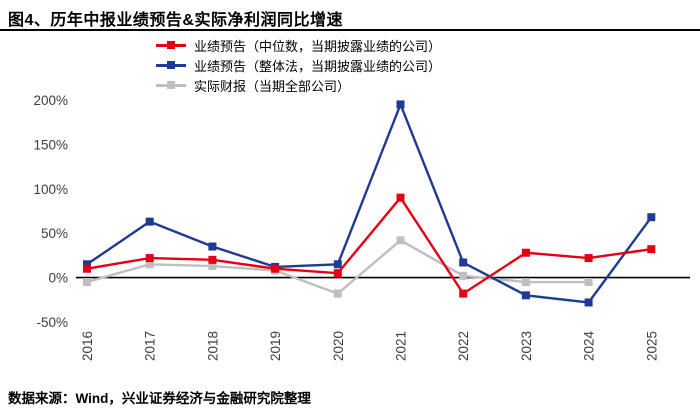  Describe the element at coordinates (463, 346) in the screenshot. I see `svg-text: 2022` at that location.